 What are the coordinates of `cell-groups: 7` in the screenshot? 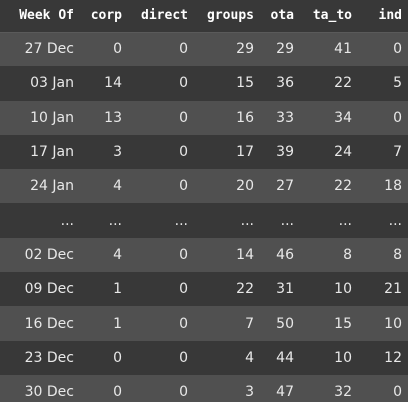 It's located at (227, 323).